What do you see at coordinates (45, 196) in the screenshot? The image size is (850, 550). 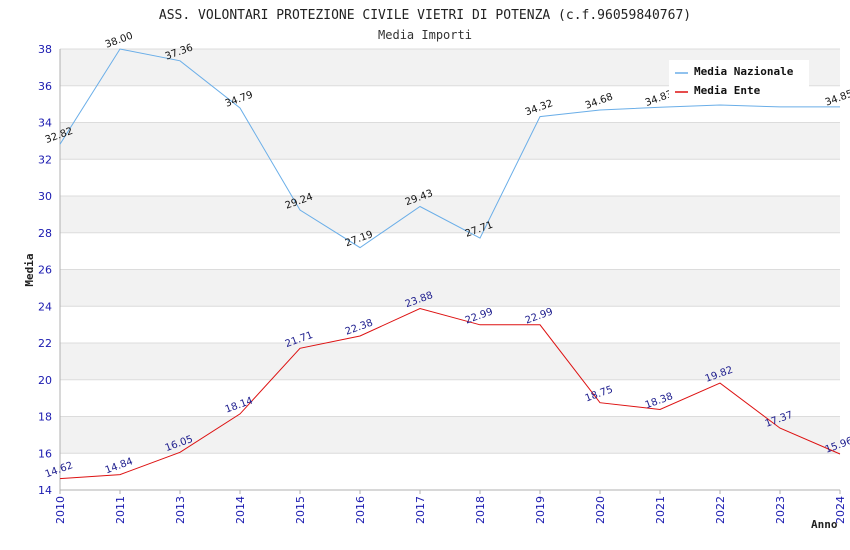 I see `y-tick-label: 30` at bounding box center [45, 196].